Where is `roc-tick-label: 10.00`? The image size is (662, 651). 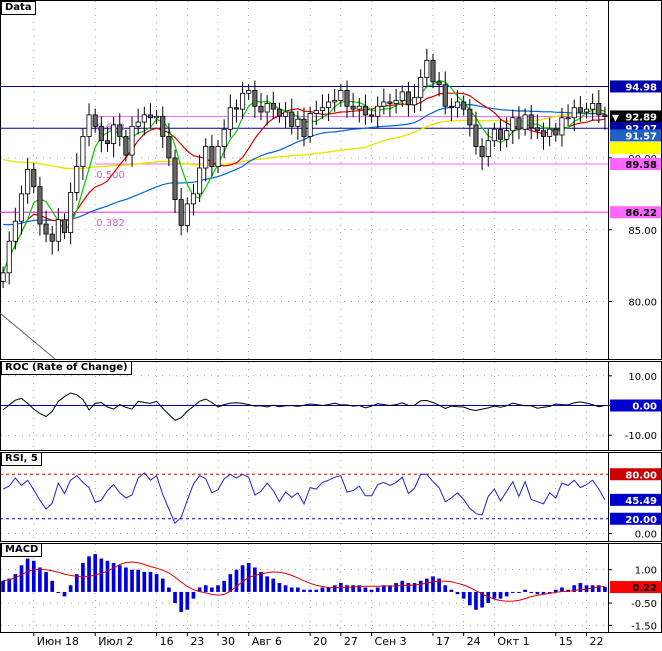 roc-tick-label: 10.00 is located at coordinates (642, 377).